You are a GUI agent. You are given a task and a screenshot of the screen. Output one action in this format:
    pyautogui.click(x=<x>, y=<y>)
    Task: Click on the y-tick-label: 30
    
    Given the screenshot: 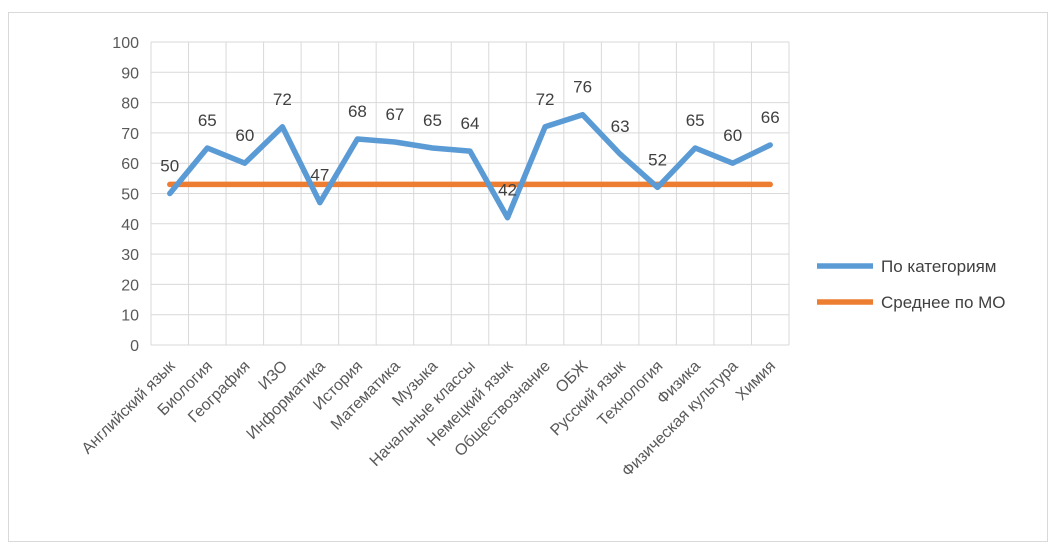 What is the action you would take?
    pyautogui.click(x=130, y=255)
    